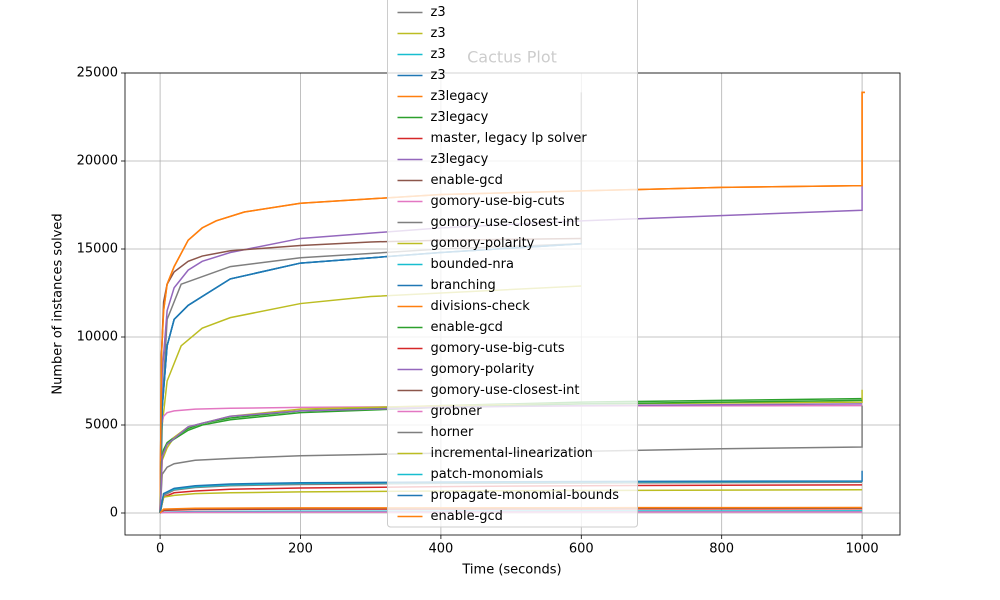 This screenshot has width=1000, height=600. I want to click on x-tick-label: 800, so click(721, 549).